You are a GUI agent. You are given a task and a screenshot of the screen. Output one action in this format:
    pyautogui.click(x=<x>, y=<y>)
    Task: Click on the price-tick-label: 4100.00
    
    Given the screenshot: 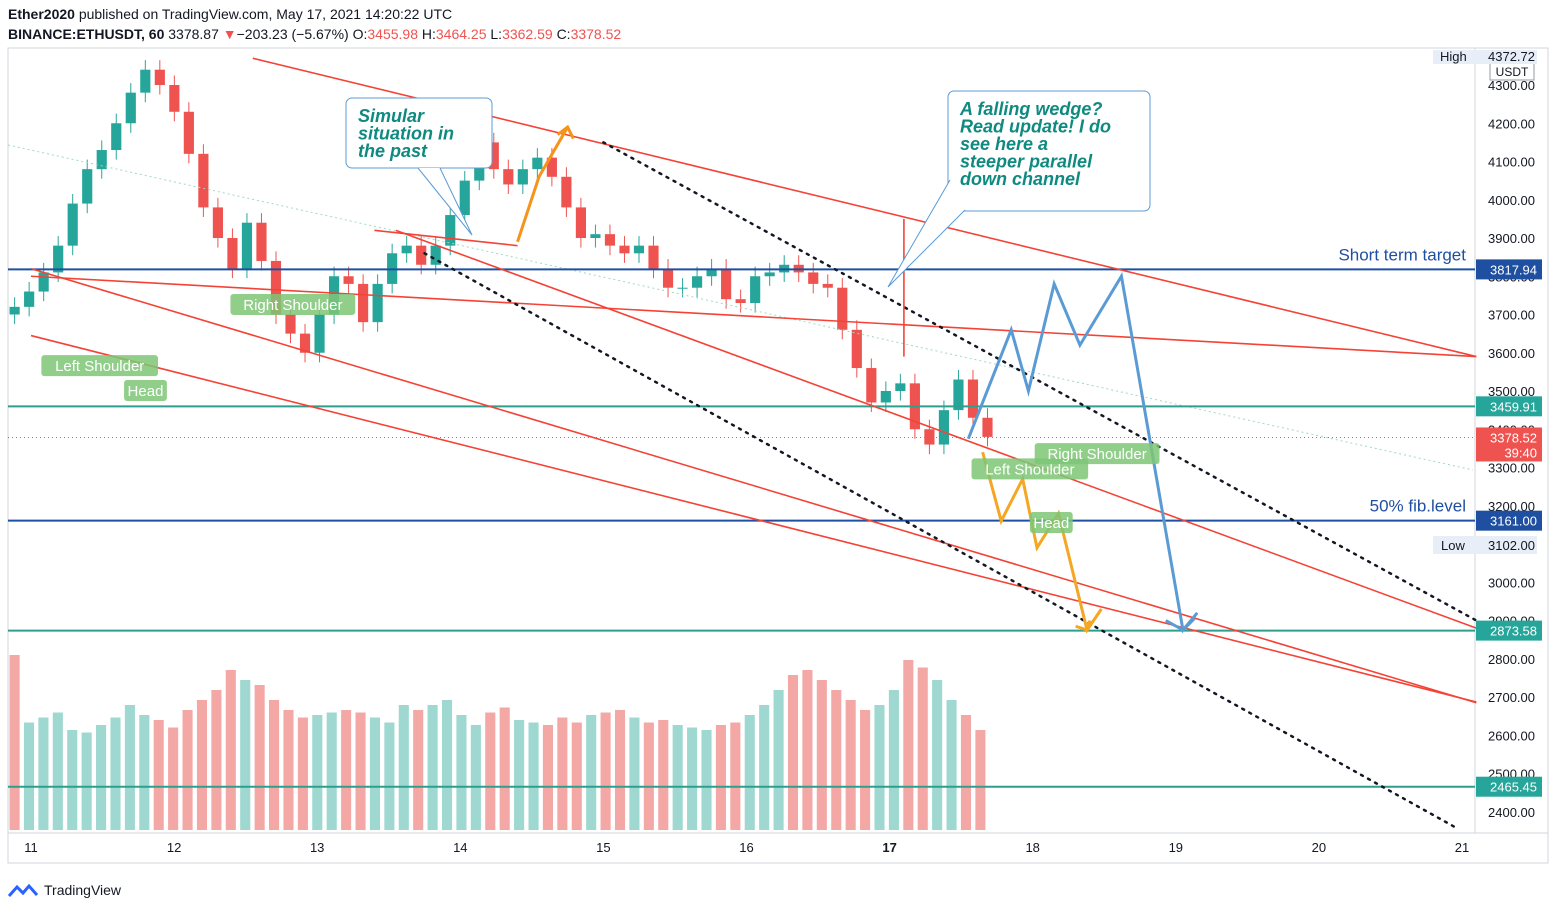 What is the action you would take?
    pyautogui.click(x=1511, y=162)
    